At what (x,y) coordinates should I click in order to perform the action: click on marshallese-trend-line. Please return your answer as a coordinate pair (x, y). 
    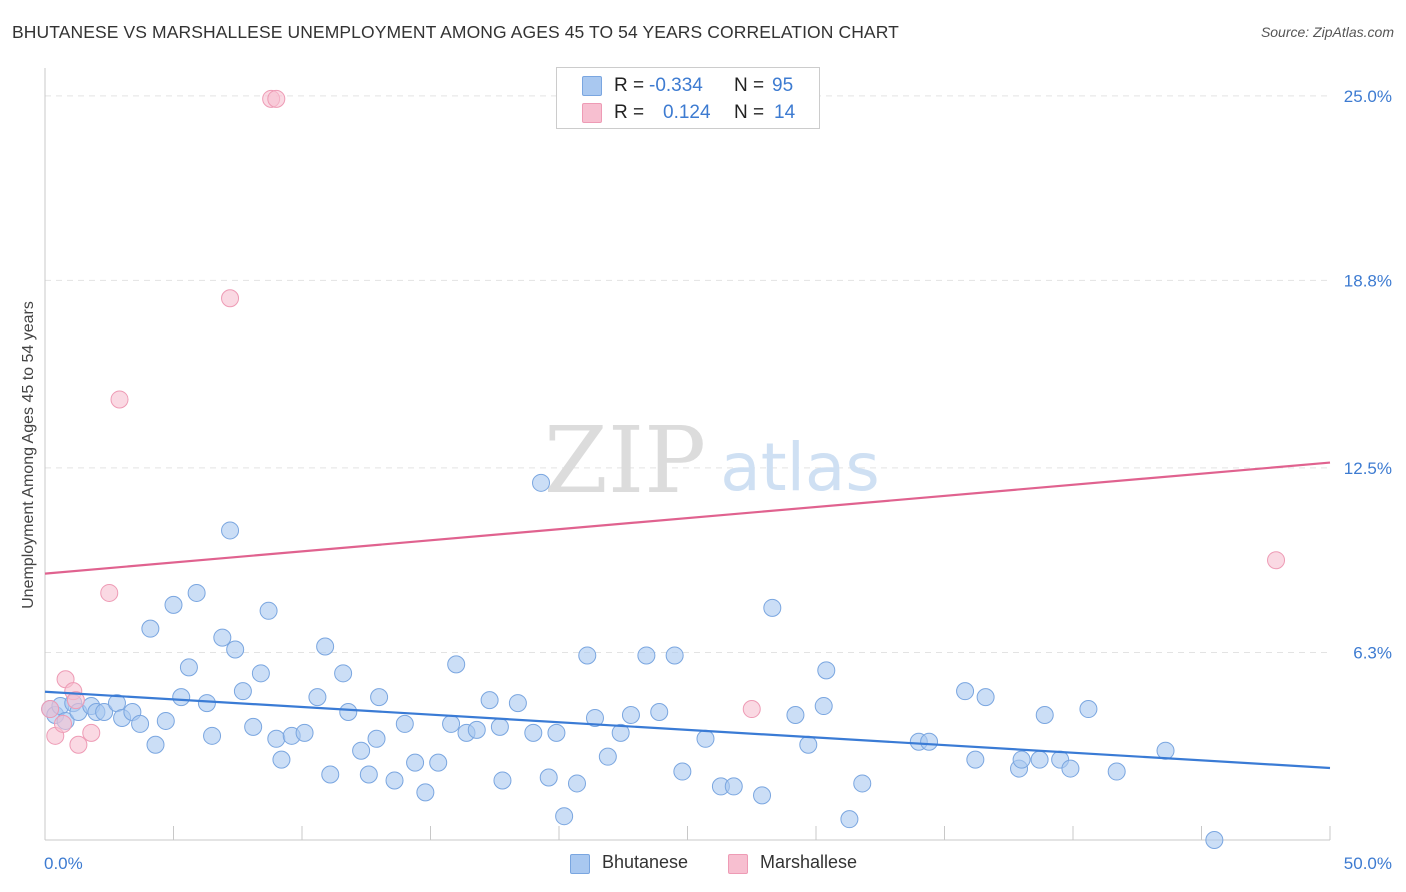
    Looking at the image, I should click on (687, 518).